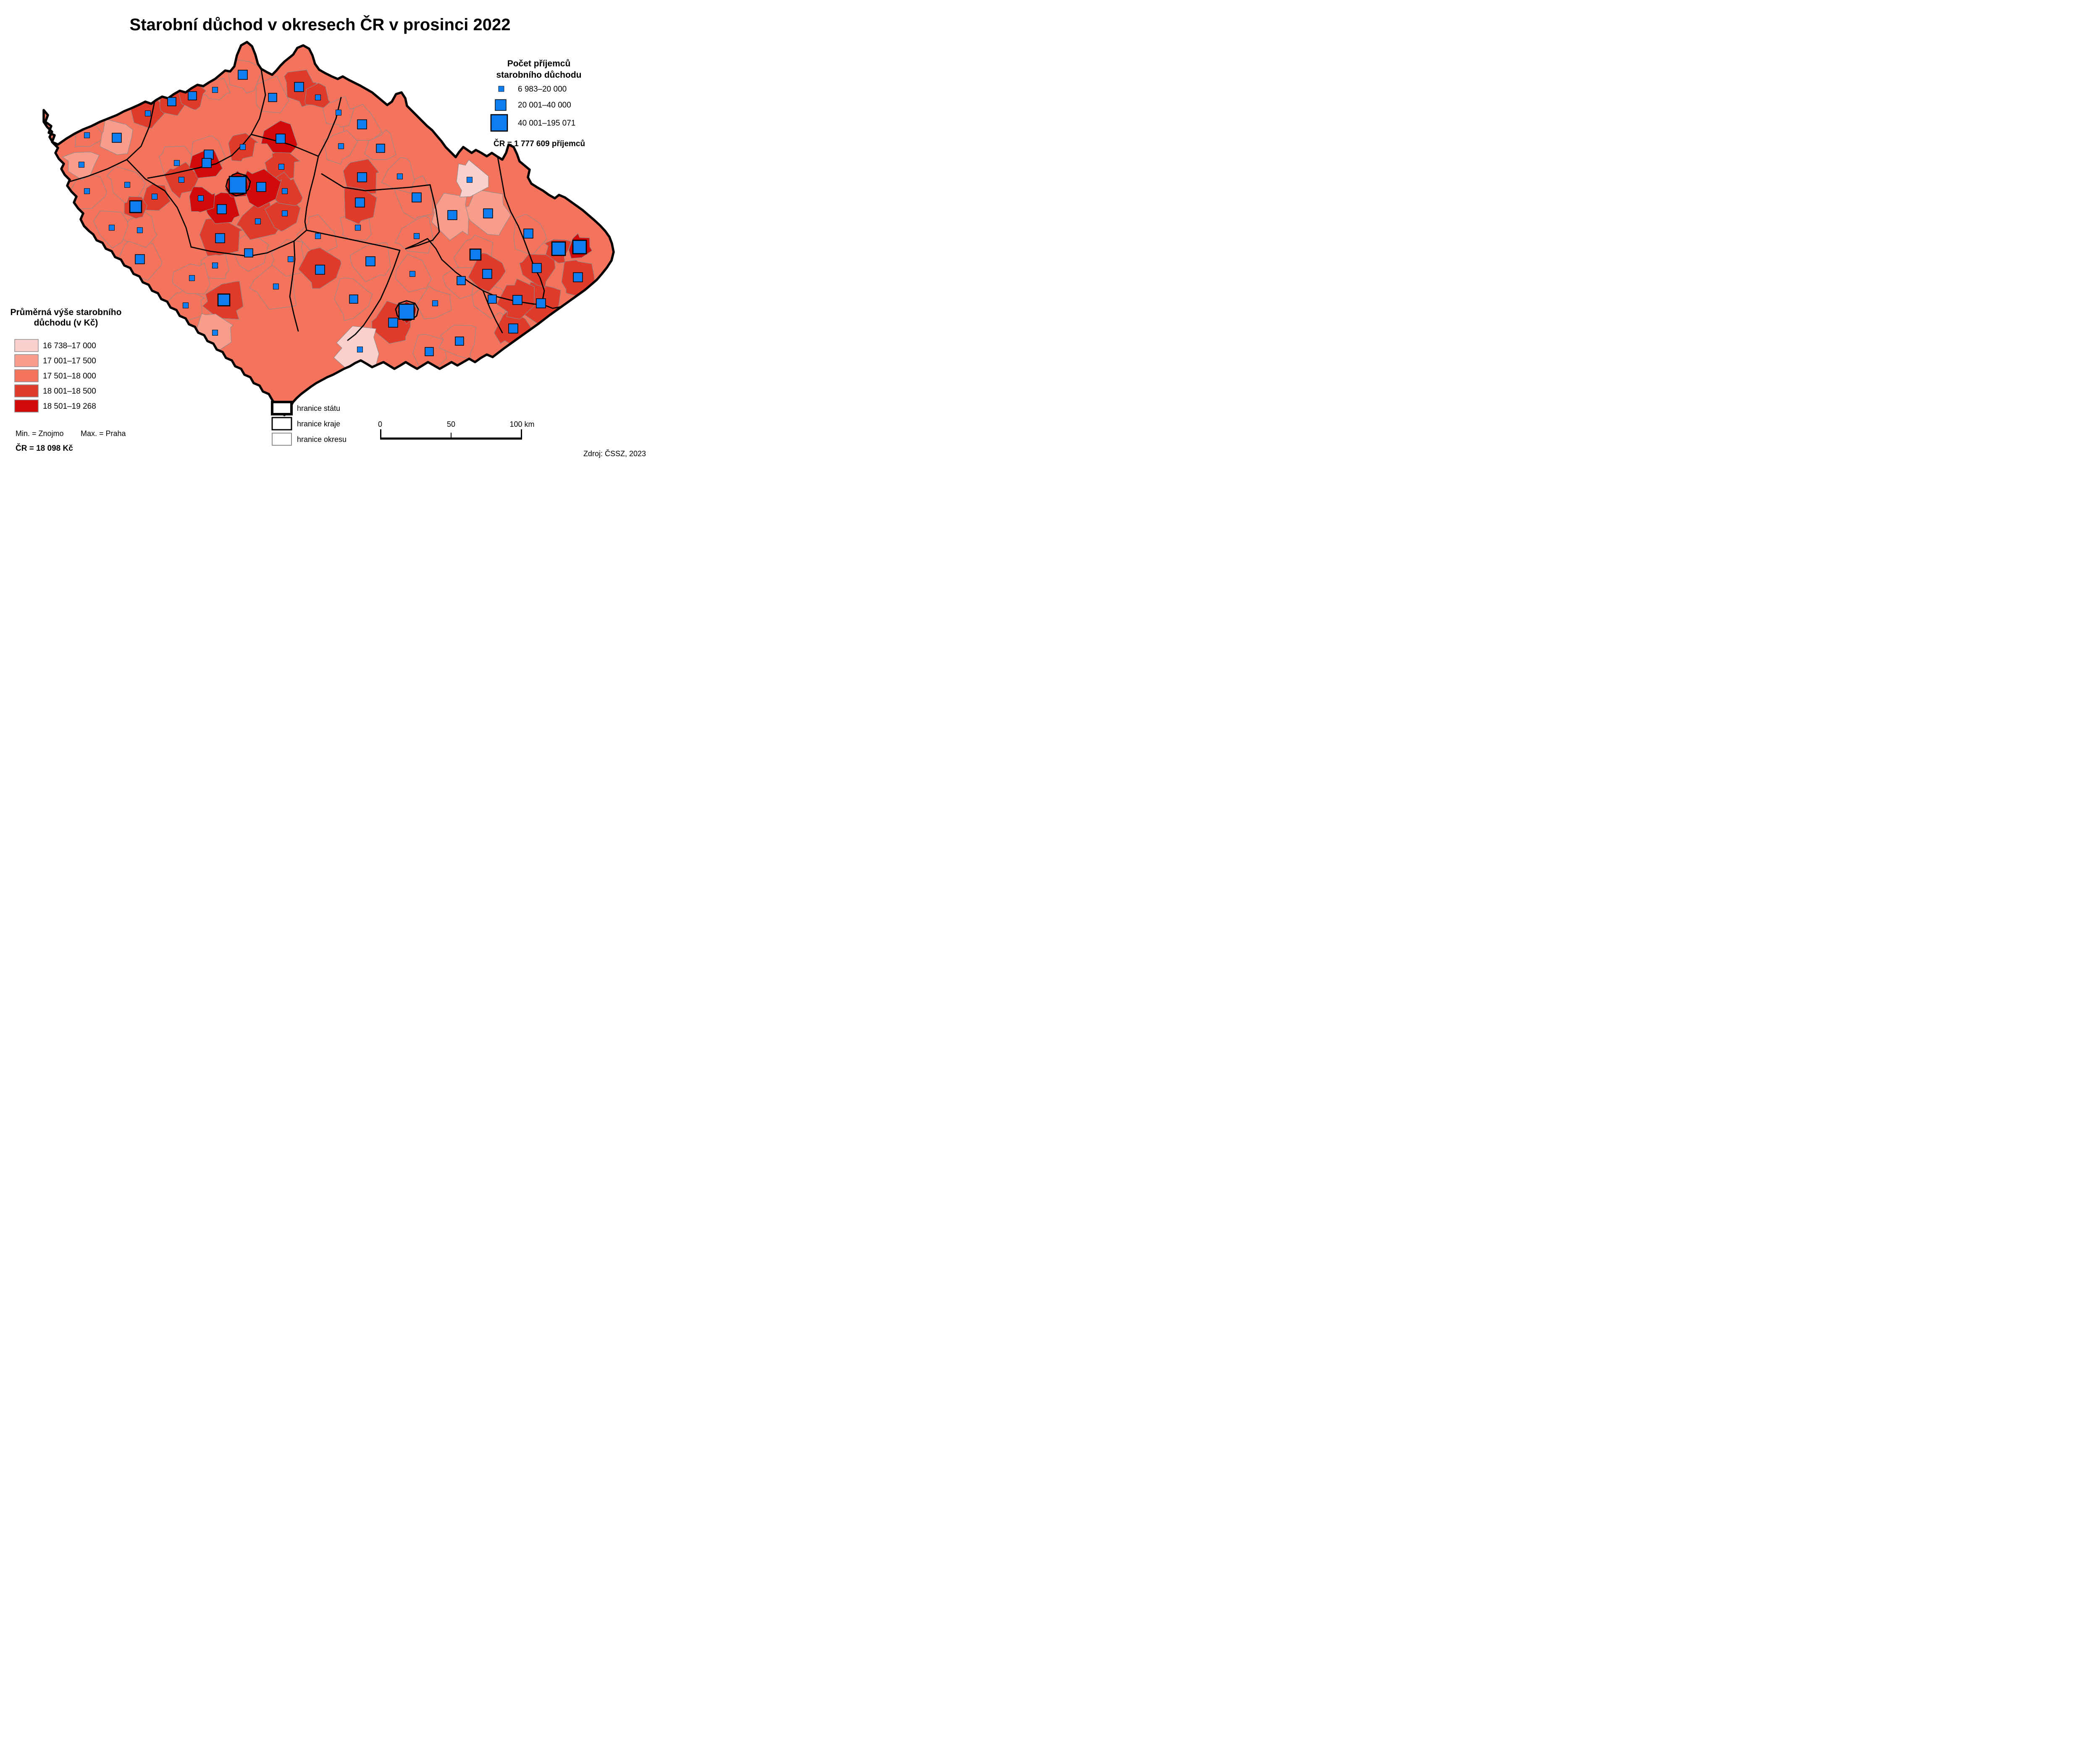 This screenshot has height=1737, width=2100. Describe the element at coordinates (103, 433) in the screenshot. I see `stat-max: Max. = Praha` at that location.